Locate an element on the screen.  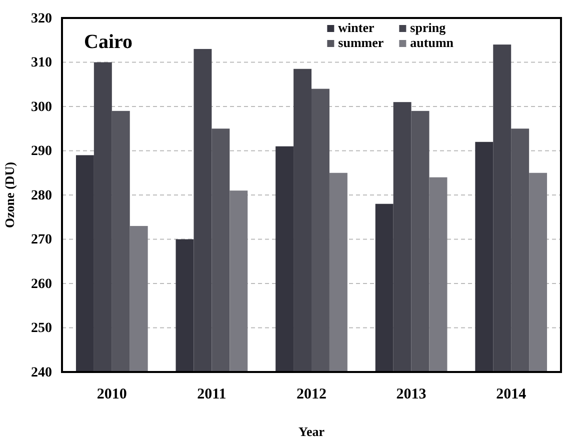
legend-label: spring is located at coordinates (428, 27).